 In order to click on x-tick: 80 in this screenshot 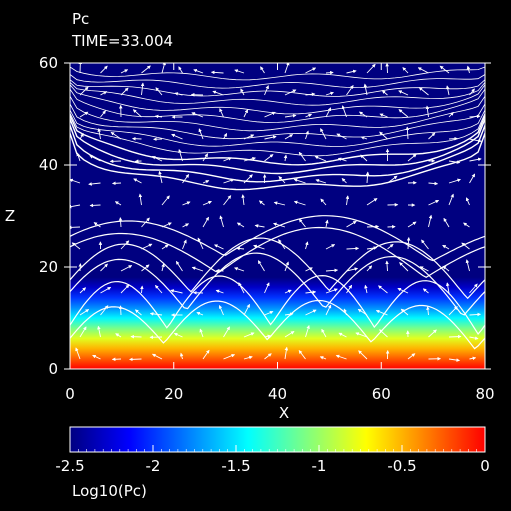, I will do `click(485, 233)`.